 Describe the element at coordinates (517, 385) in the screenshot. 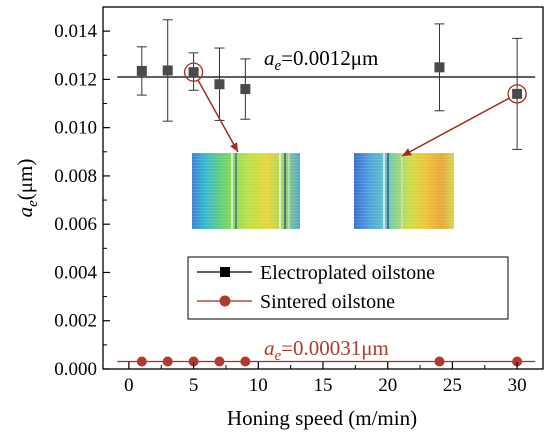

I see `x-tick-label: 30` at that location.